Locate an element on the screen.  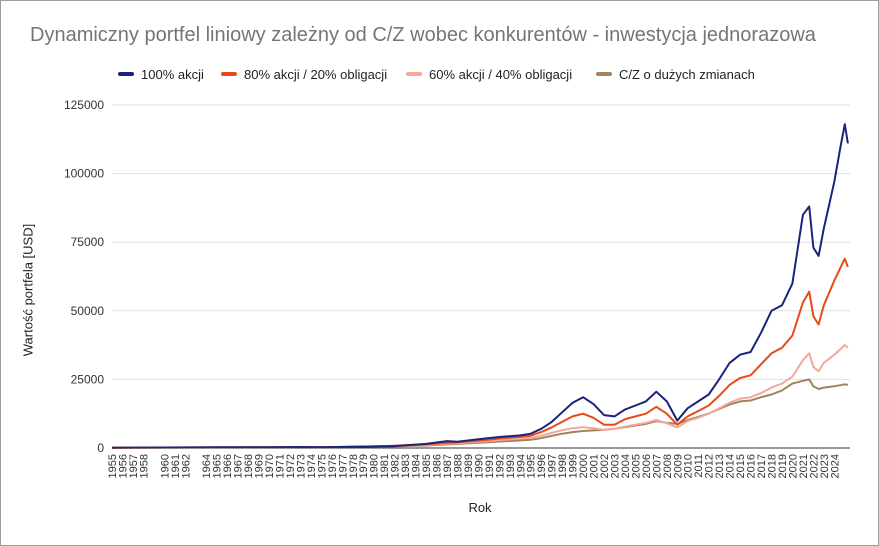
x-tick-label: 1997 is located at coordinates (553, 466).